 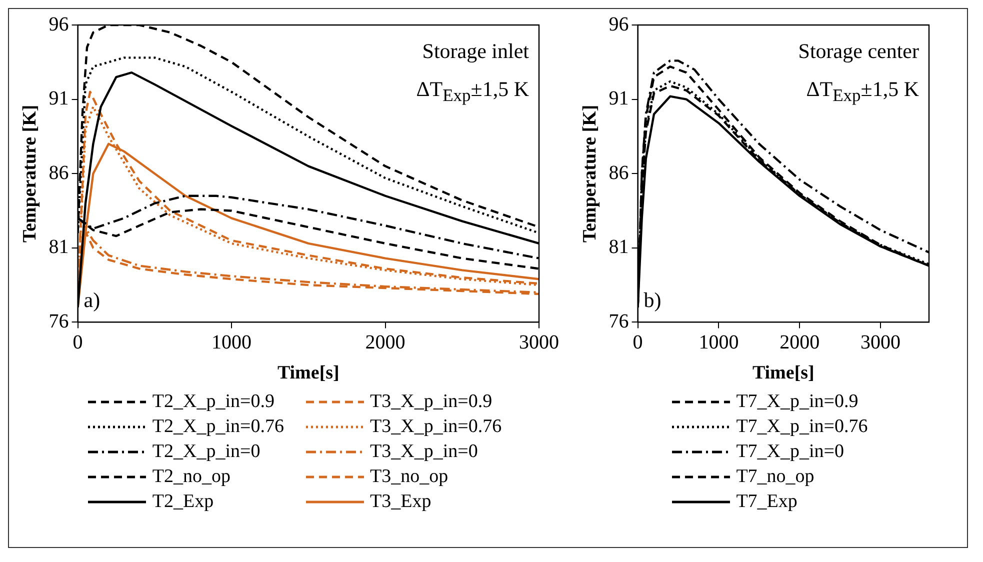 I want to click on legend-label: T7_no_op, so click(x=775, y=477).